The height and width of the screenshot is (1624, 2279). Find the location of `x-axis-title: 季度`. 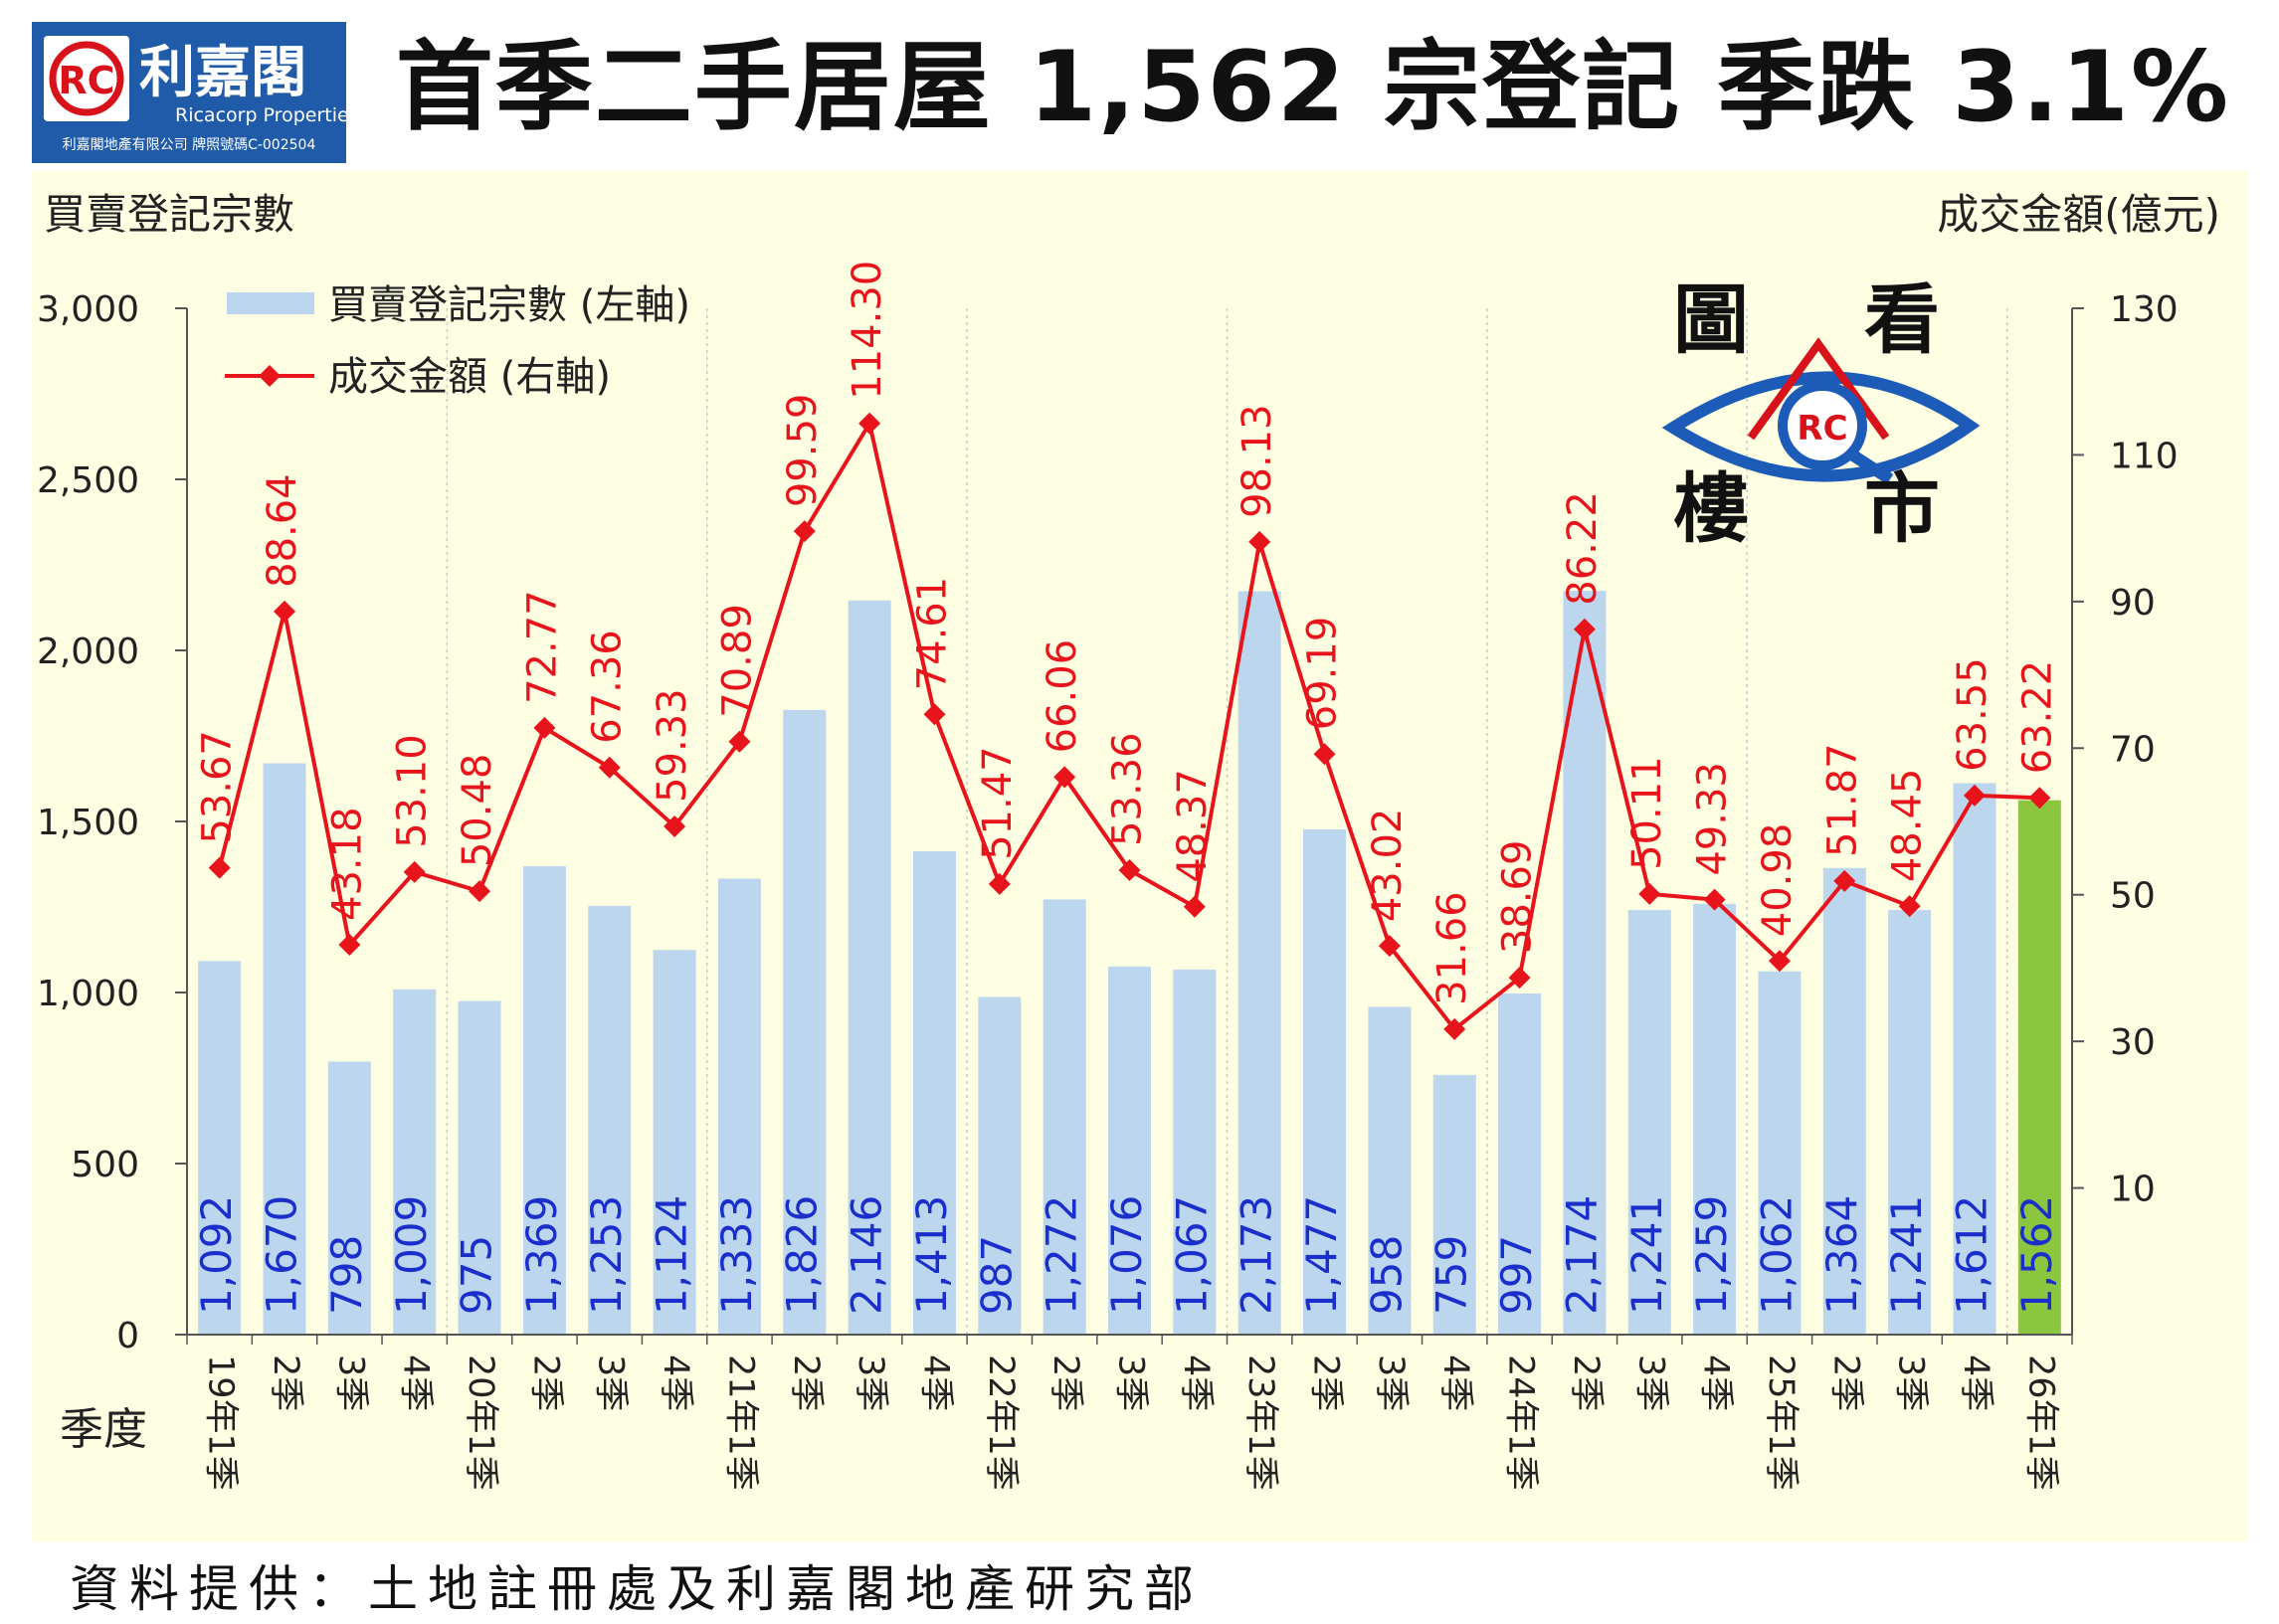

x-axis-title: 季度 is located at coordinates (103, 1429).